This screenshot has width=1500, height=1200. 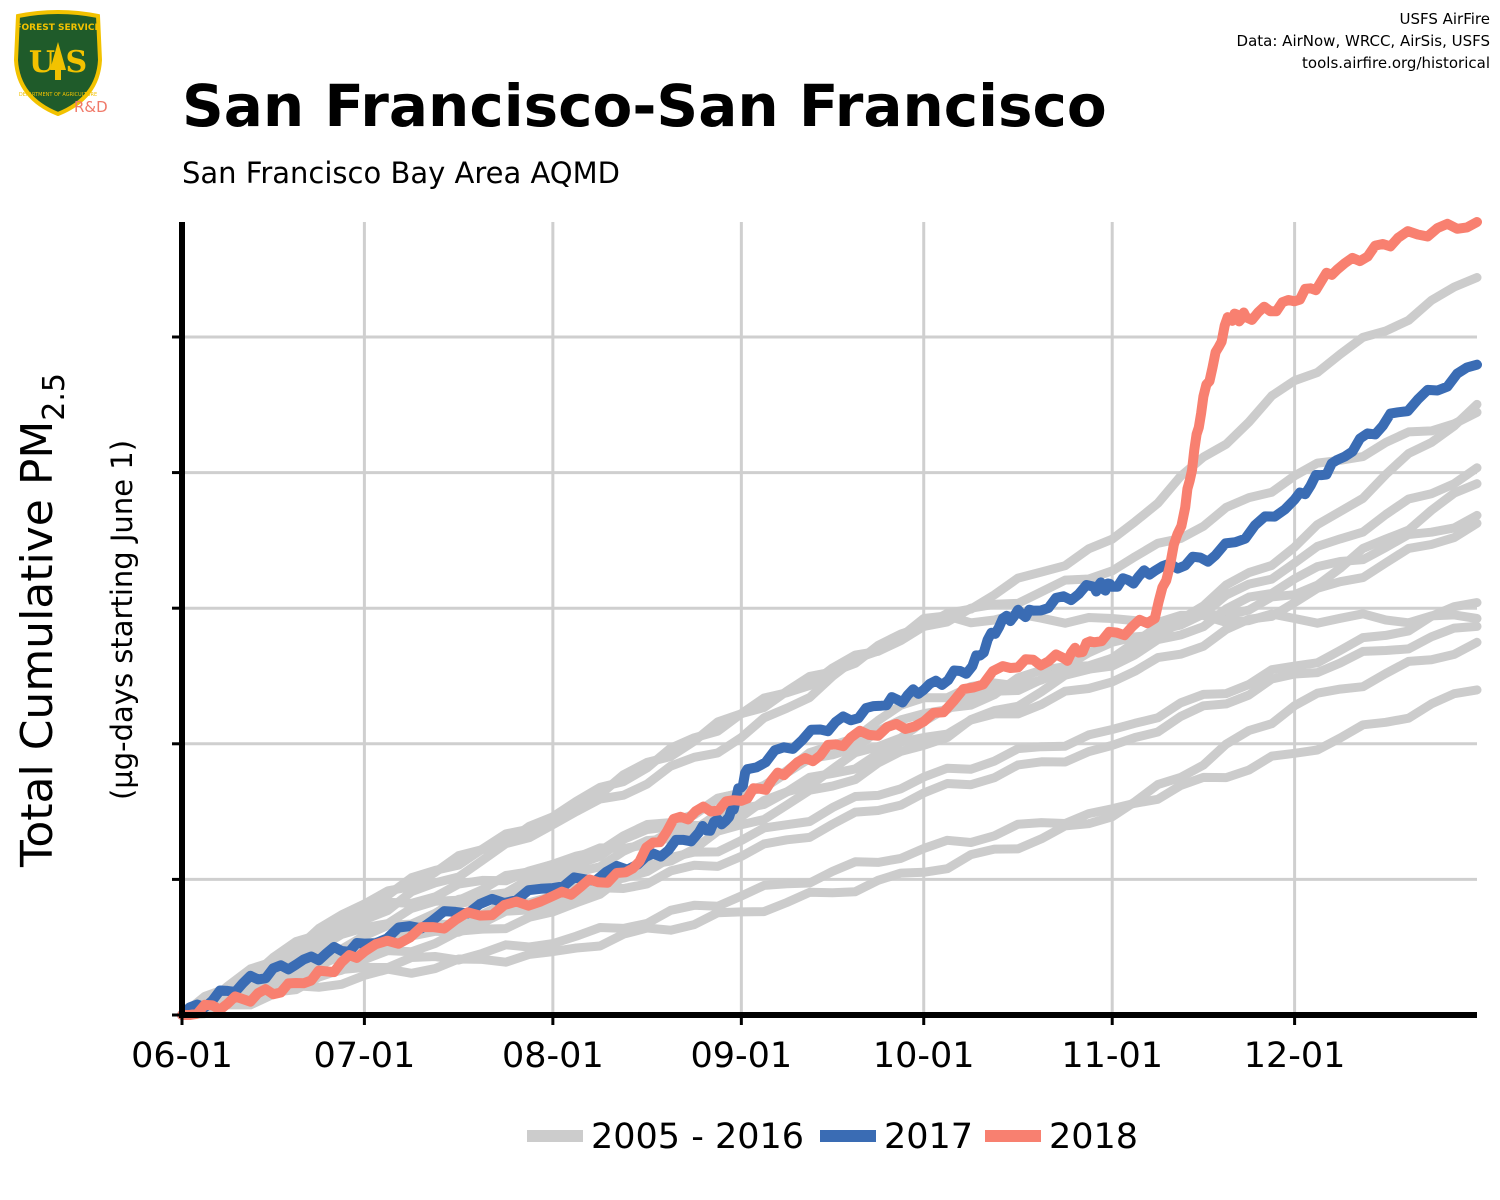 I want to click on x-tick-label-1: 07-01, so click(x=365, y=1056).